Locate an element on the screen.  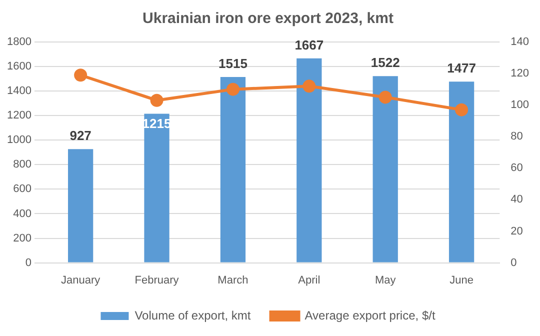
data-label: 1477 is located at coordinates (461, 68).